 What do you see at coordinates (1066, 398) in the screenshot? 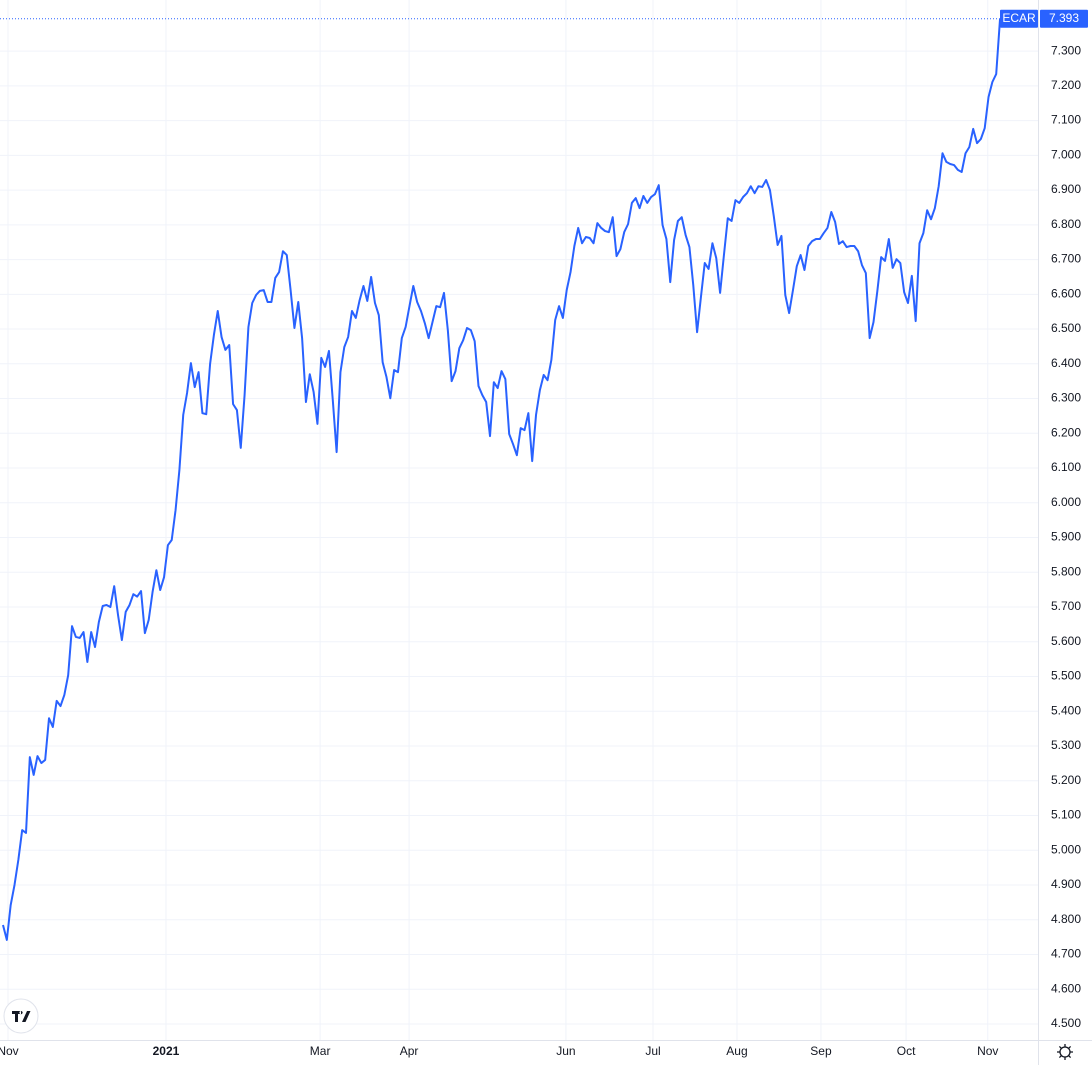
I see `y-tick-label: 6.300` at bounding box center [1066, 398].